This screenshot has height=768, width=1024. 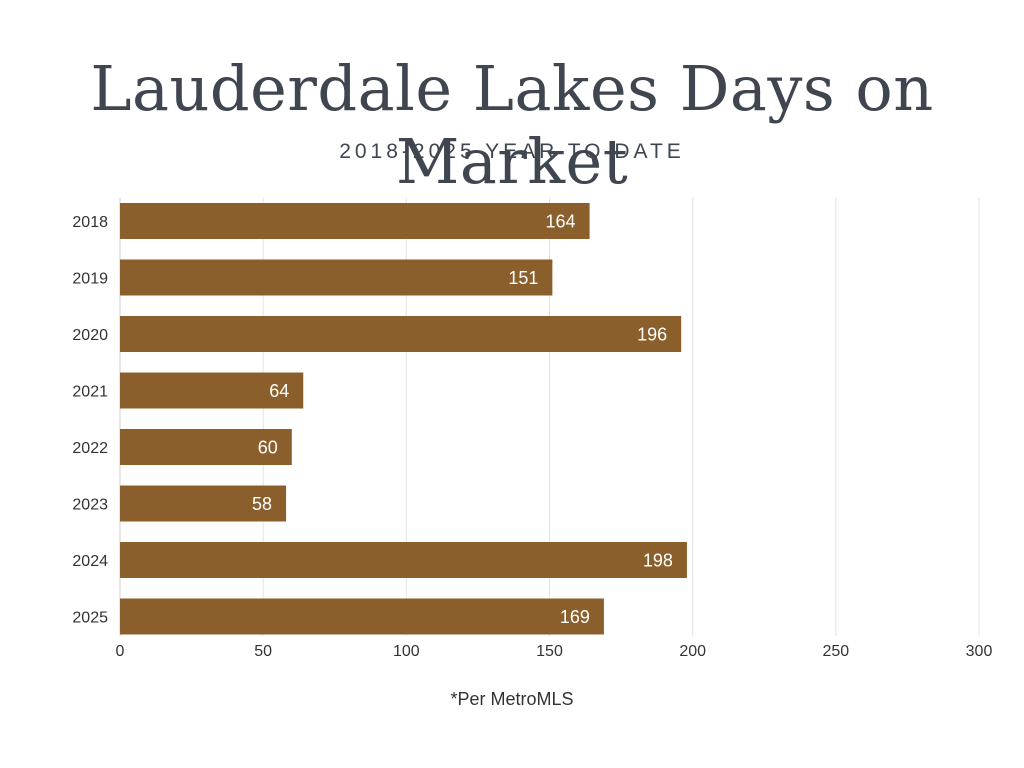 I want to click on y-tick-label: 2024, so click(x=90, y=561).